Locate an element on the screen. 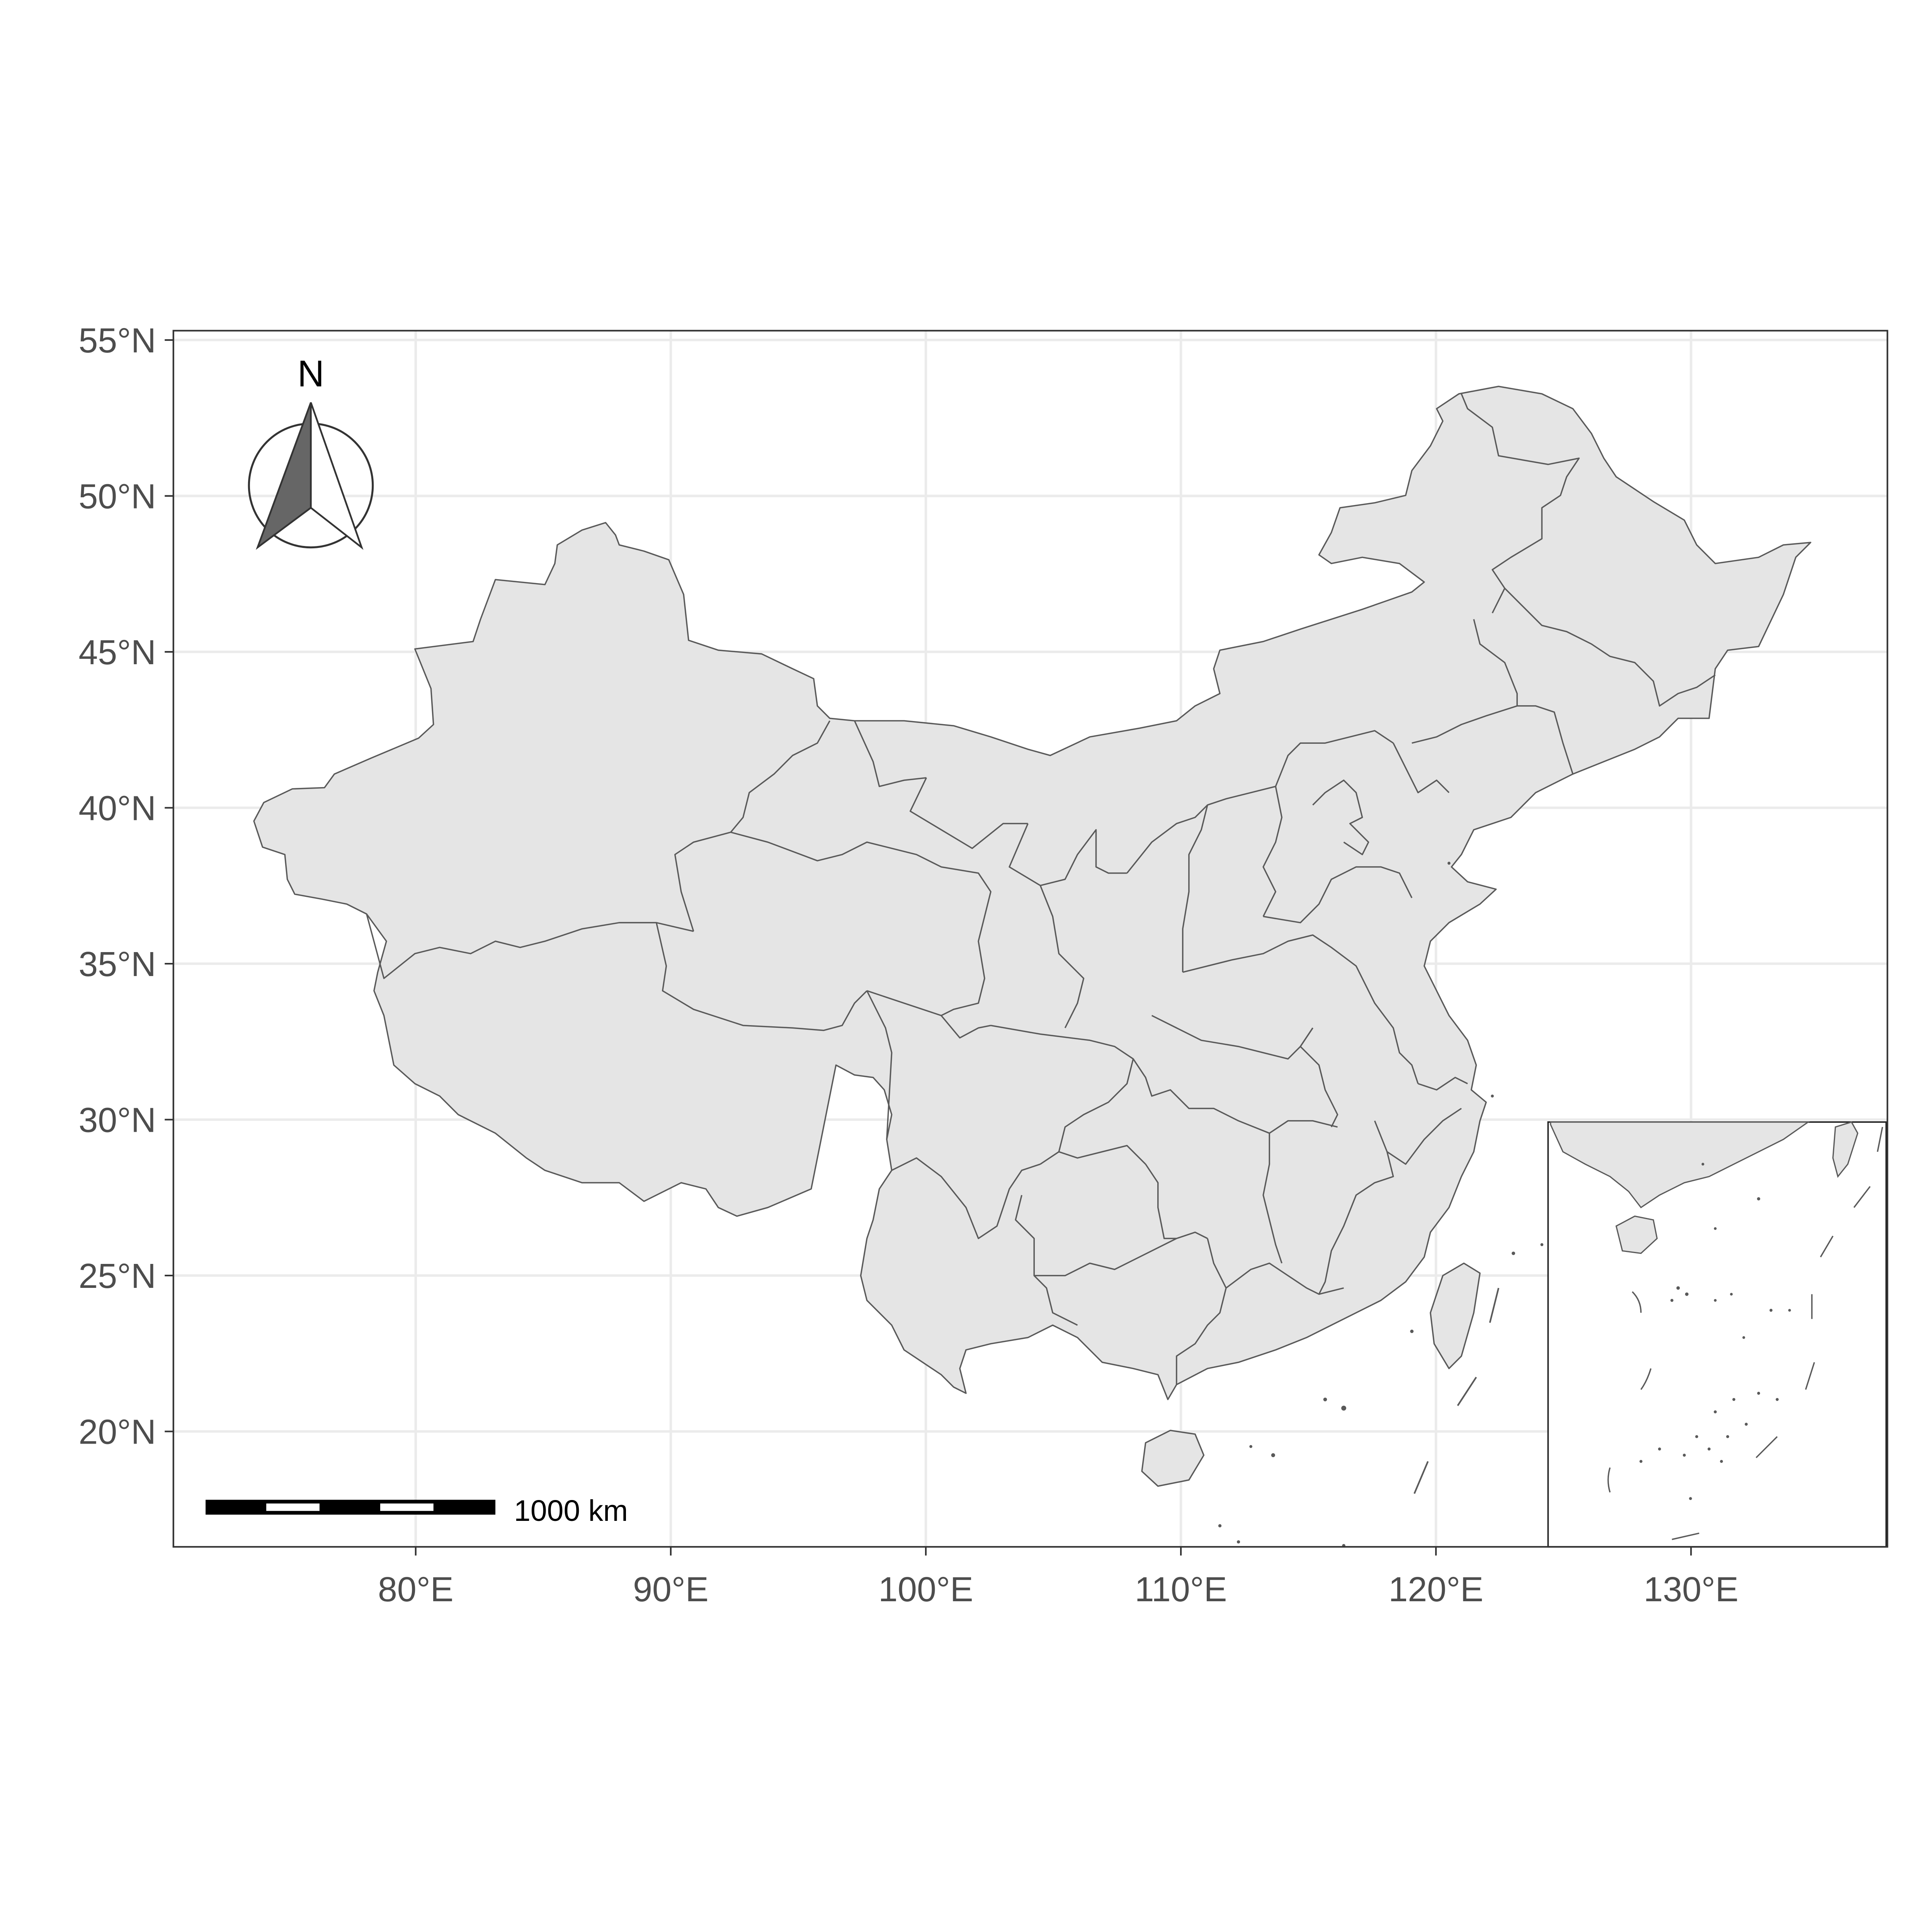 Image resolution: width=1932 pixels, height=1932 pixels. border-fujian-zhejiang is located at coordinates (1424, 1136).